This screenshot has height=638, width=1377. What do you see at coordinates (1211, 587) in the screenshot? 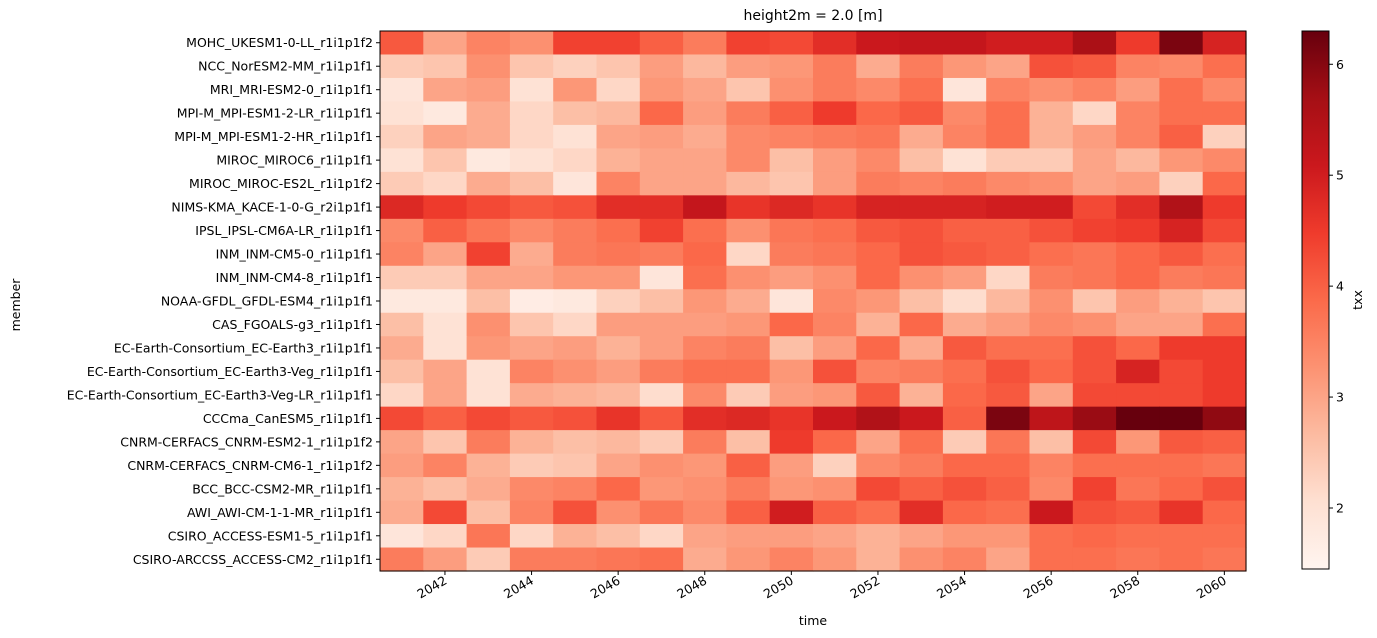
I see `x-tick-label: 2060` at bounding box center [1211, 587].